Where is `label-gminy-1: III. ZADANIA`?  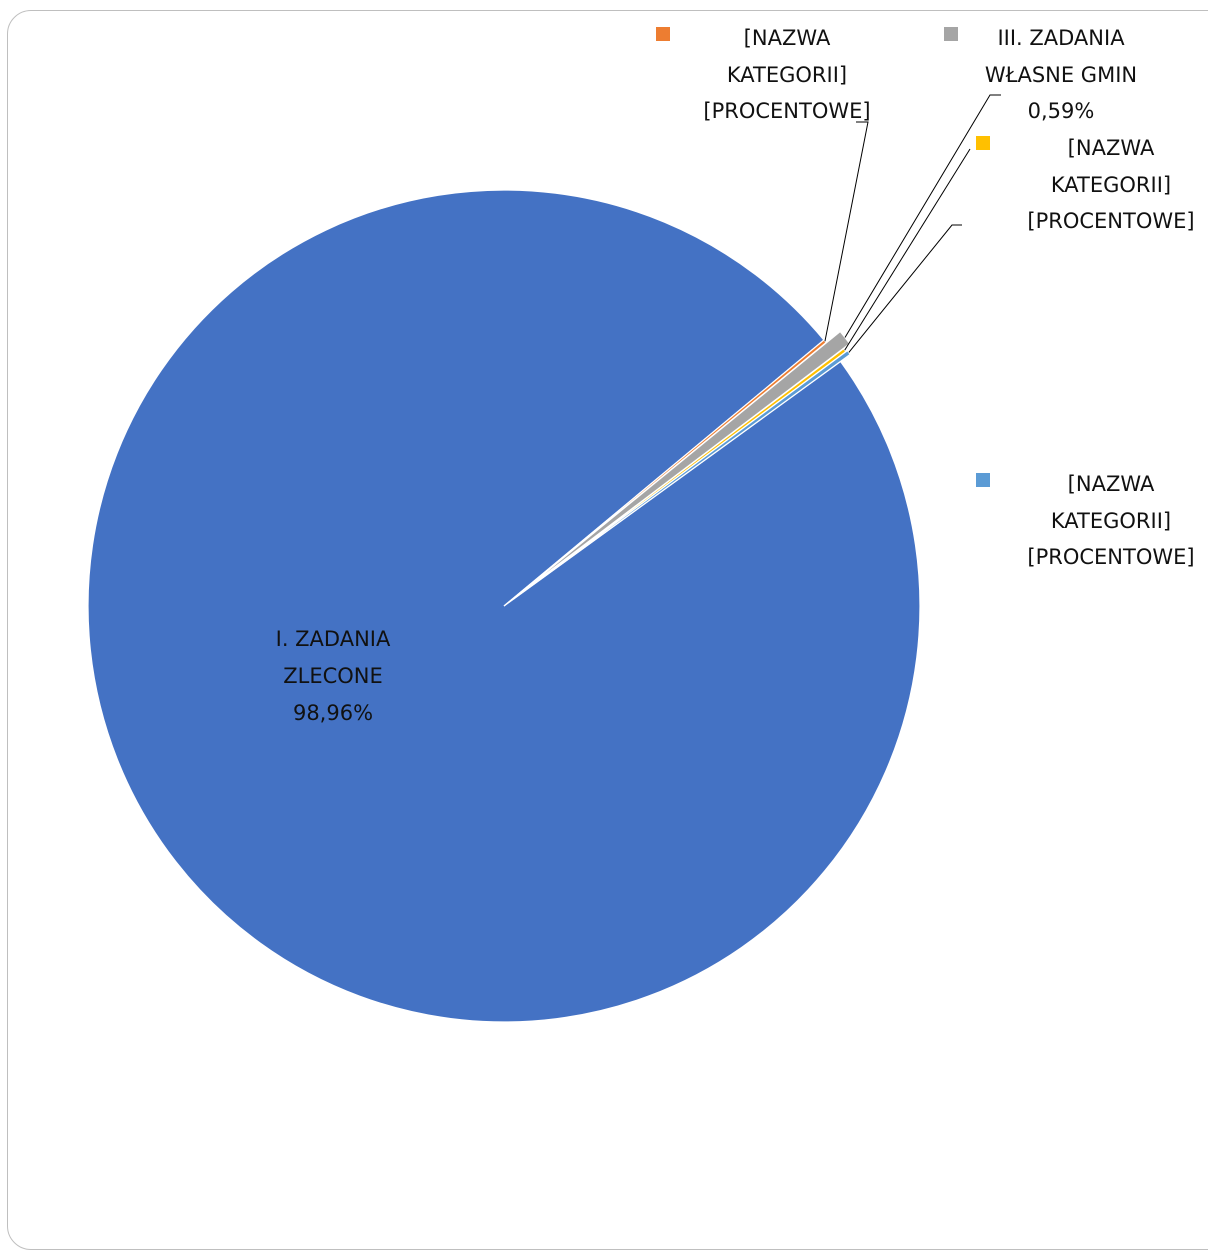
label-gminy-1: III. ZADANIA is located at coordinates (1061, 38).